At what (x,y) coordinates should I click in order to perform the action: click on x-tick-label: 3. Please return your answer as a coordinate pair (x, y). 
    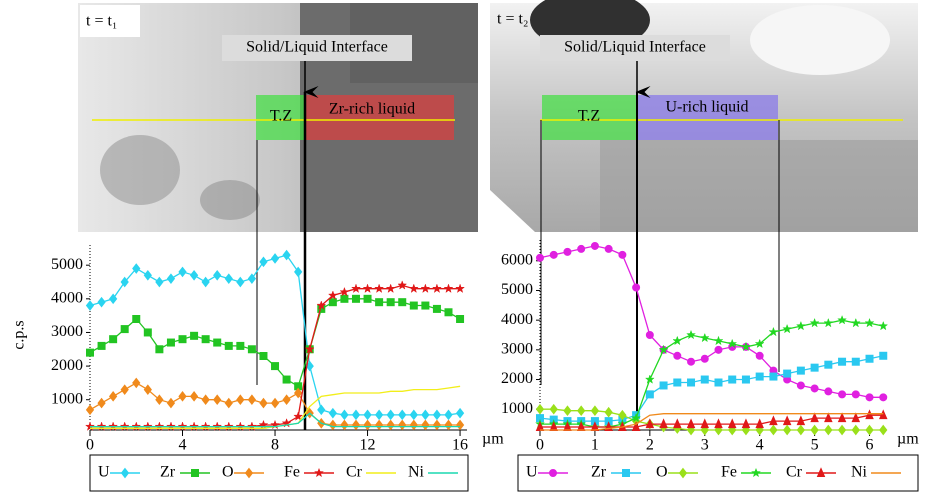
    Looking at the image, I should click on (705, 445).